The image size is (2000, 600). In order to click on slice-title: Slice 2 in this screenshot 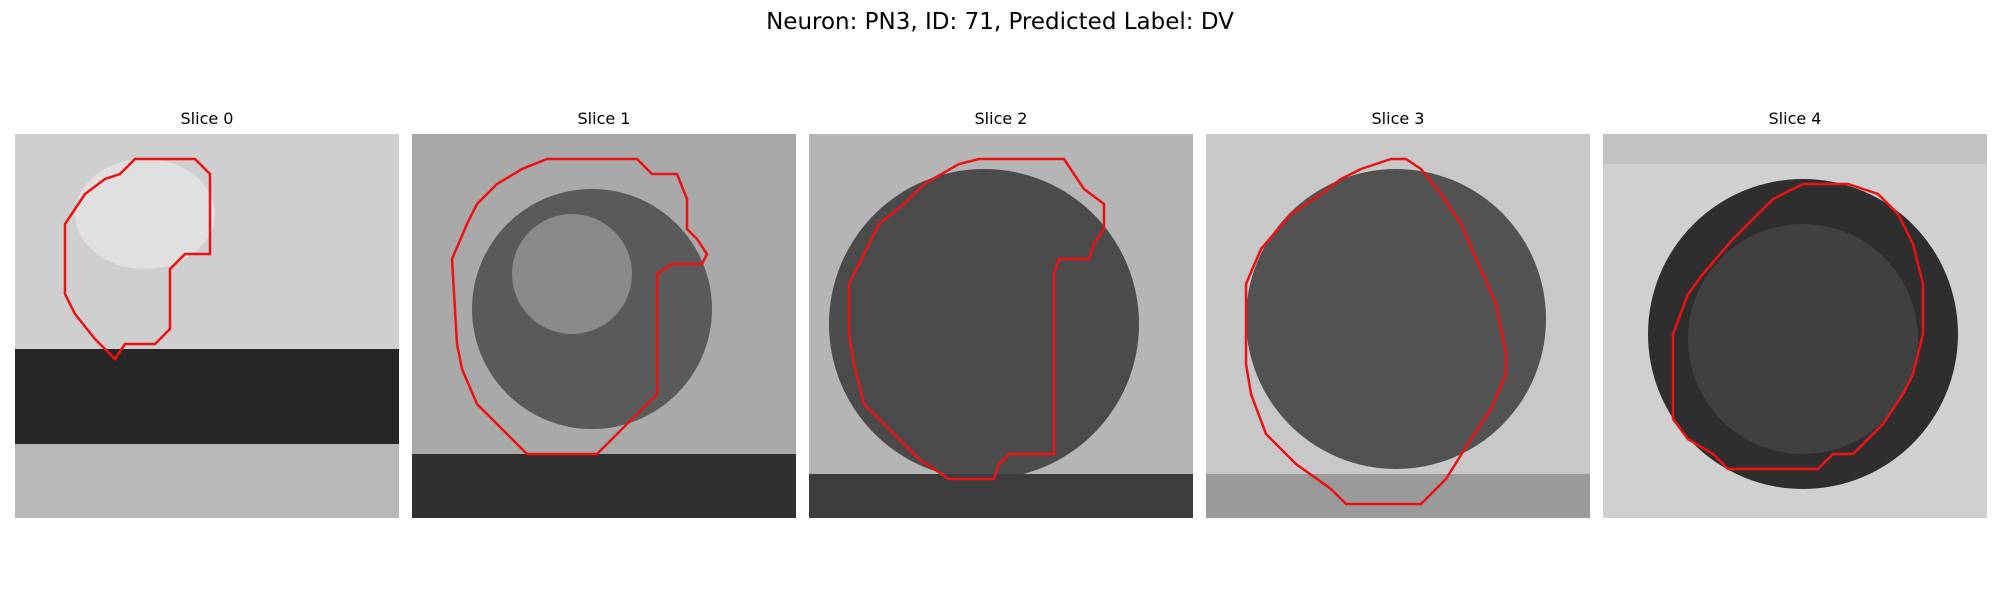, I will do `click(1001, 118)`.